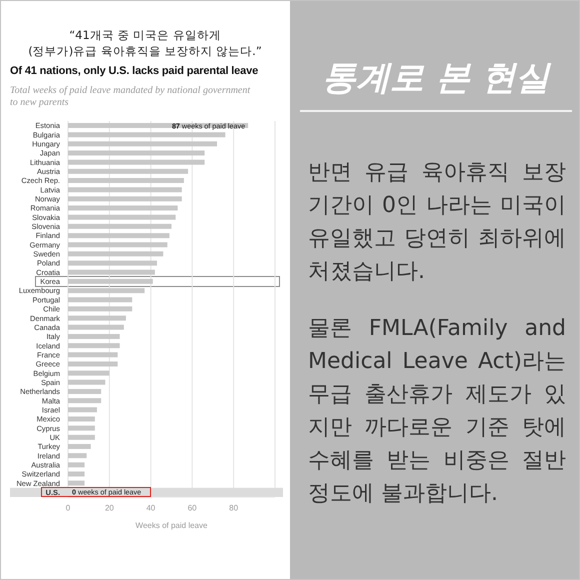 This screenshot has height=580, width=580. I want to click on x-tick-label: 0, so click(68, 508).